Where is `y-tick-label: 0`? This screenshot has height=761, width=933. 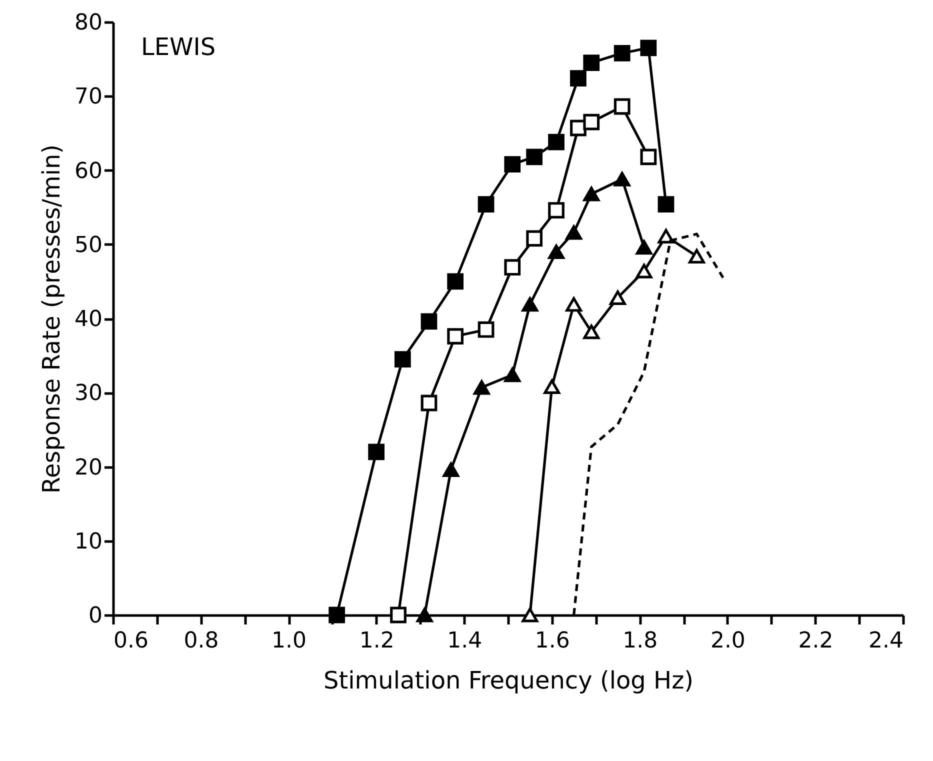 y-tick-label: 0 is located at coordinates (95, 616).